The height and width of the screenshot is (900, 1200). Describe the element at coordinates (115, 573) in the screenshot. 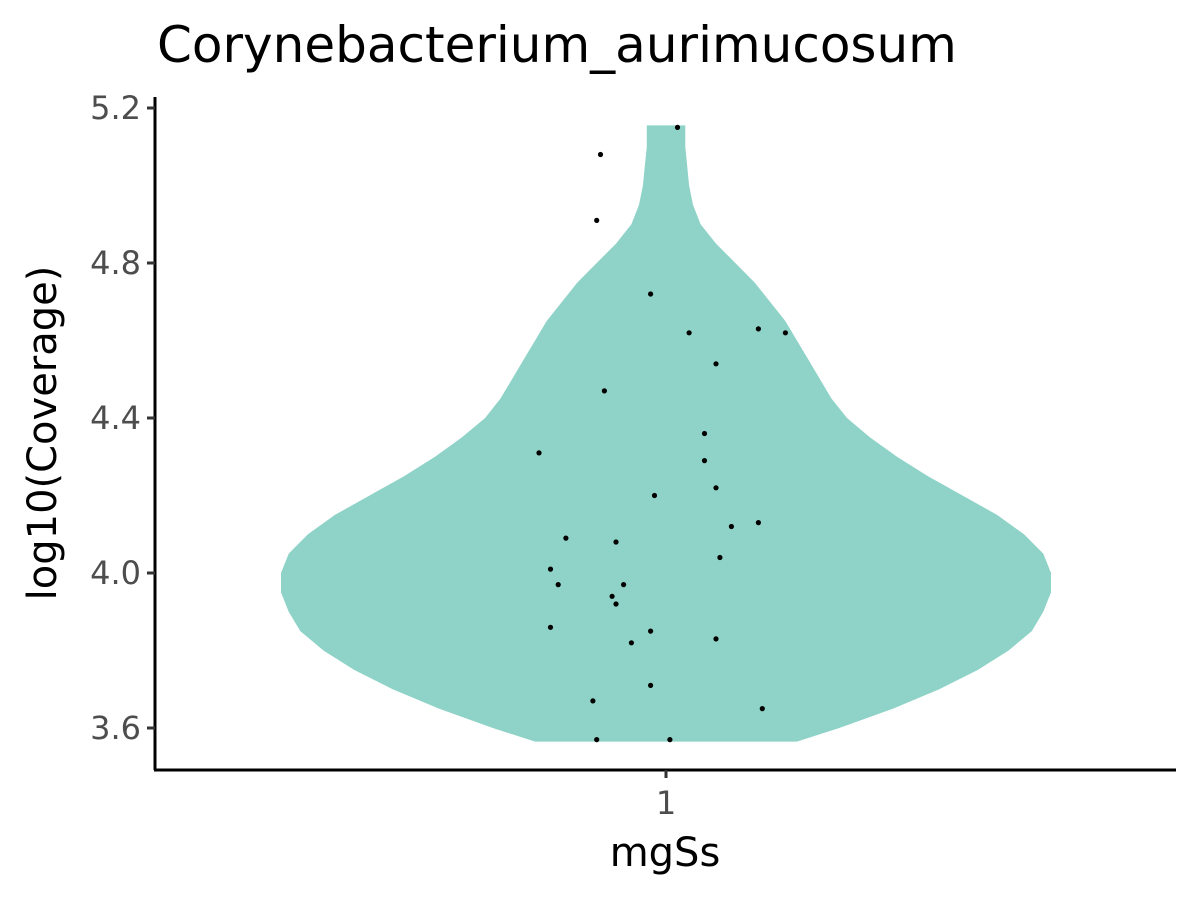

I see `y-tick-label: 4.0` at that location.